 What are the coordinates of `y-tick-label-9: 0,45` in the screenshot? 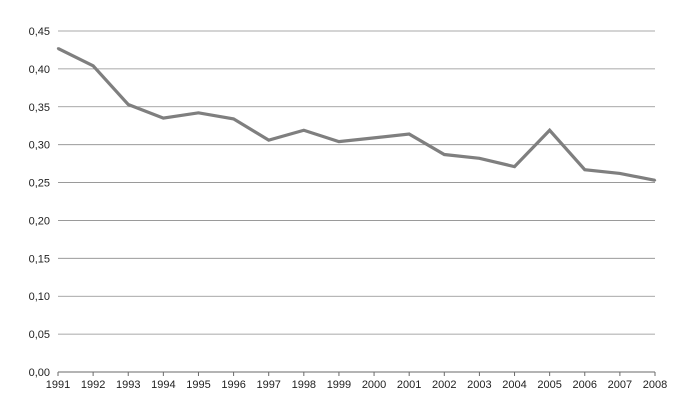 It's located at (39, 32).